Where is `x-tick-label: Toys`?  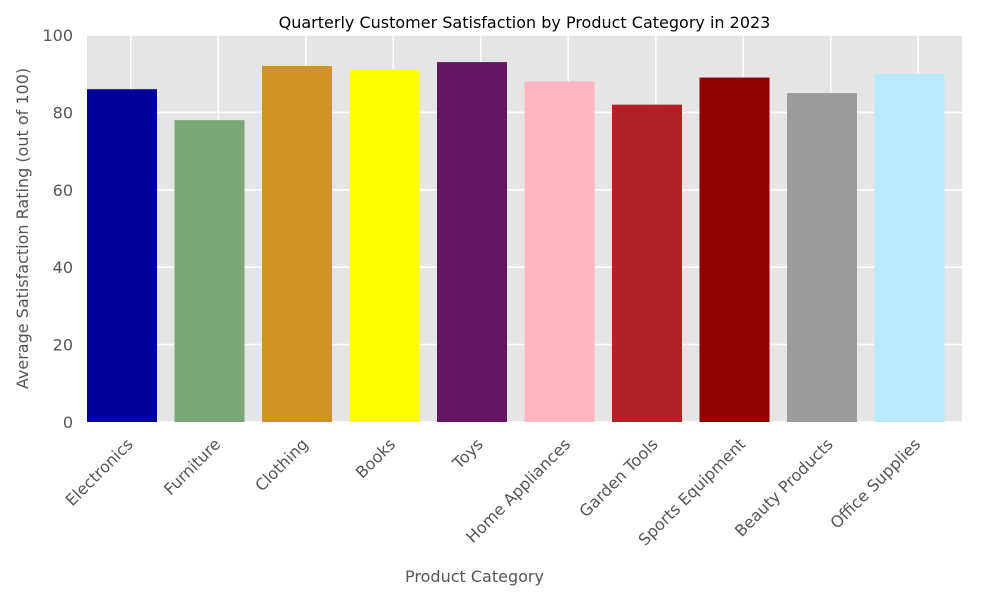
x-tick-label: Toys is located at coordinates (467, 454).